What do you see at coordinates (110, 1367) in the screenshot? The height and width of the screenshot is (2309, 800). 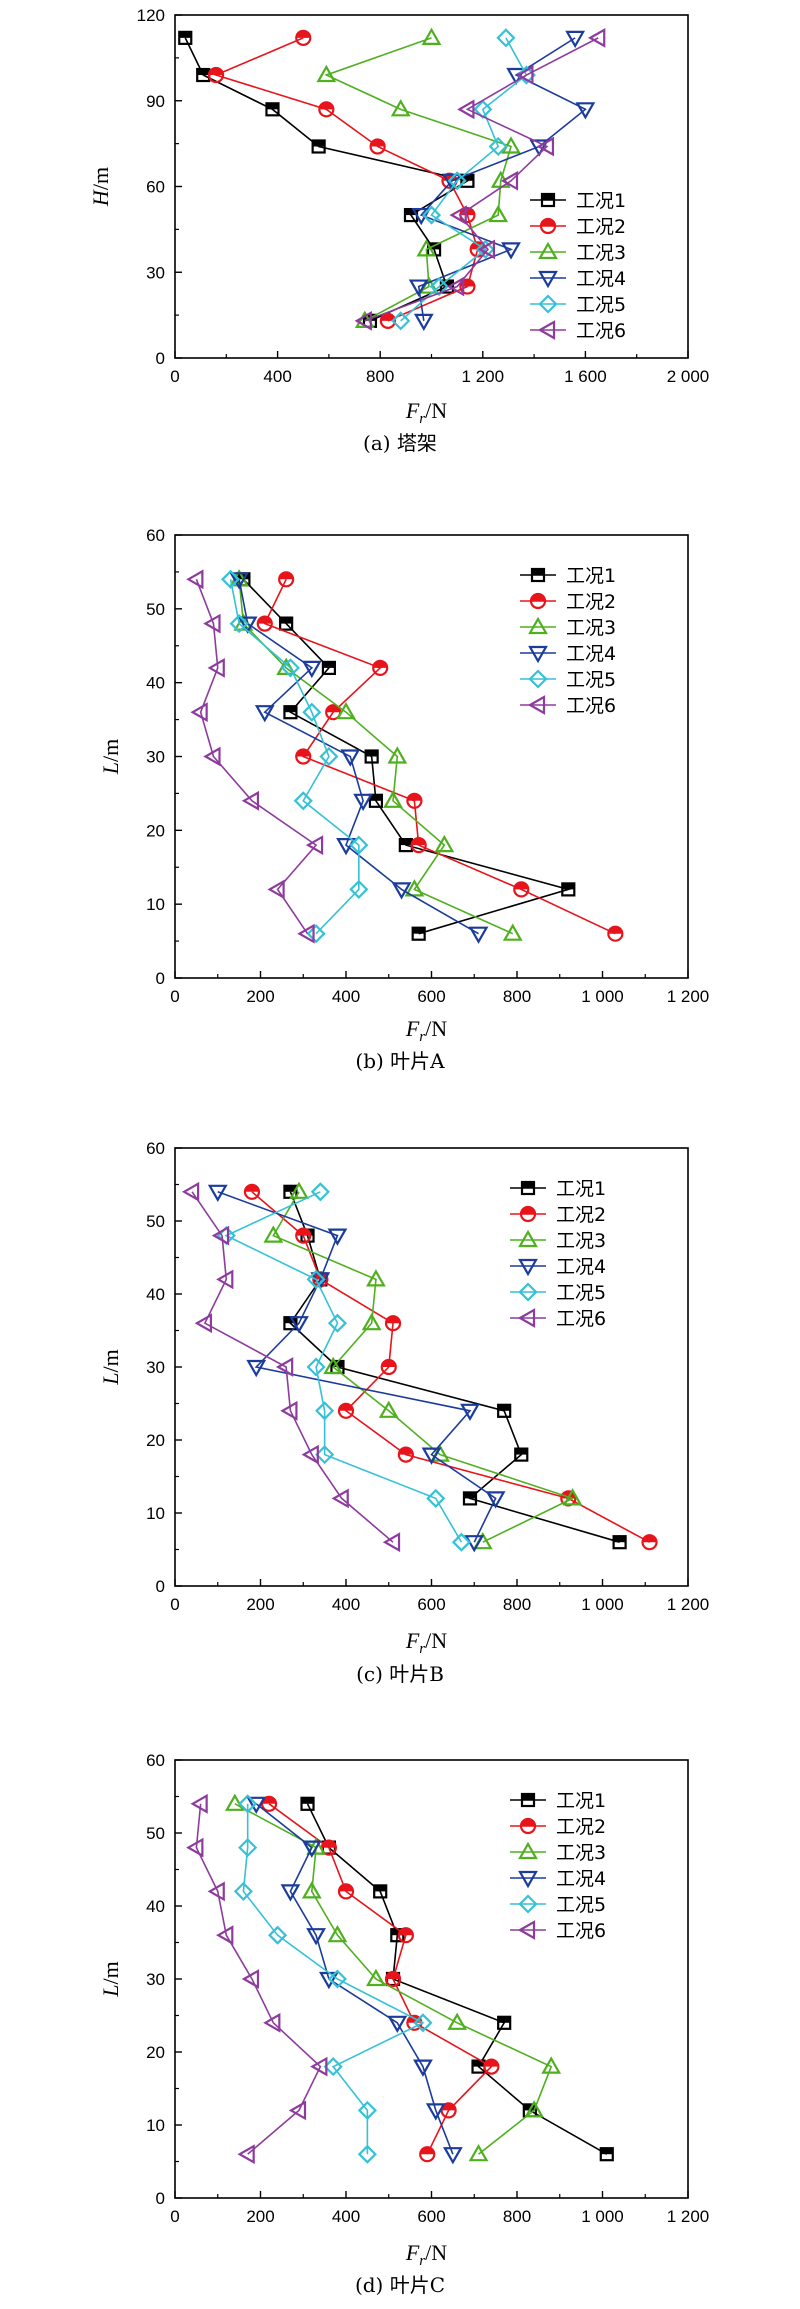 I see `y-axis-label: L/m` at bounding box center [110, 1367].